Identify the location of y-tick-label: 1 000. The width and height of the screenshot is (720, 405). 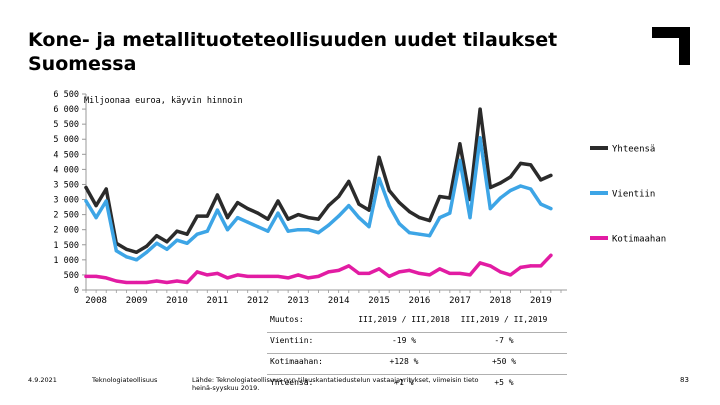
(66, 261).